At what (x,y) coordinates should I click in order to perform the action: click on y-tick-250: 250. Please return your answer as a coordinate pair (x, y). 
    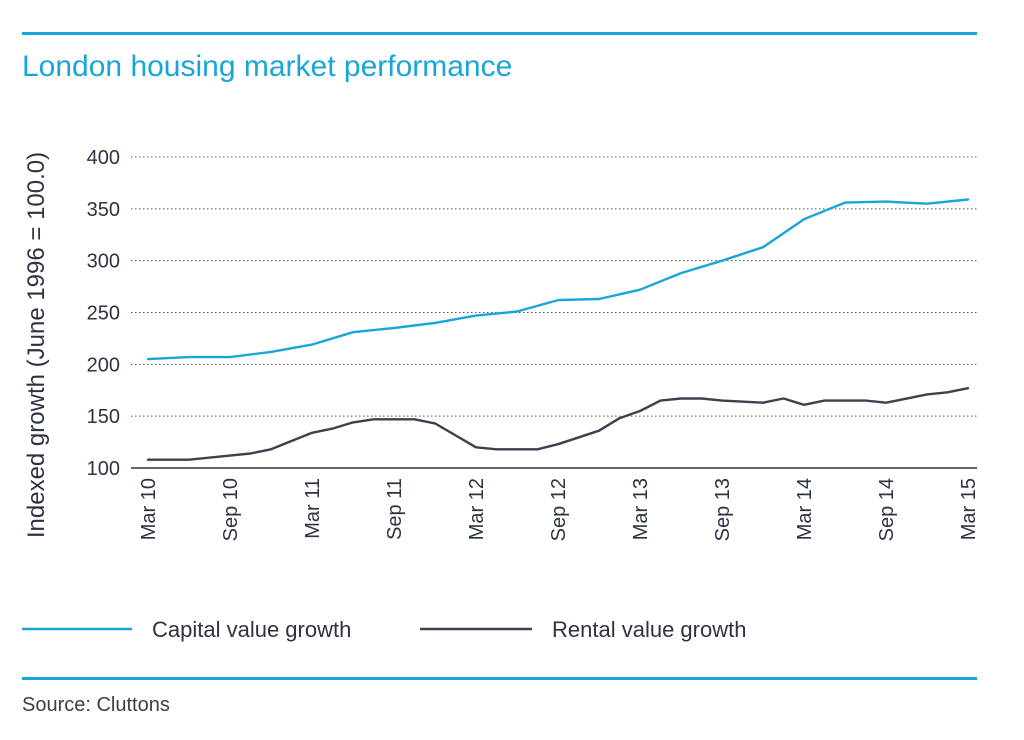
    Looking at the image, I should click on (103, 314).